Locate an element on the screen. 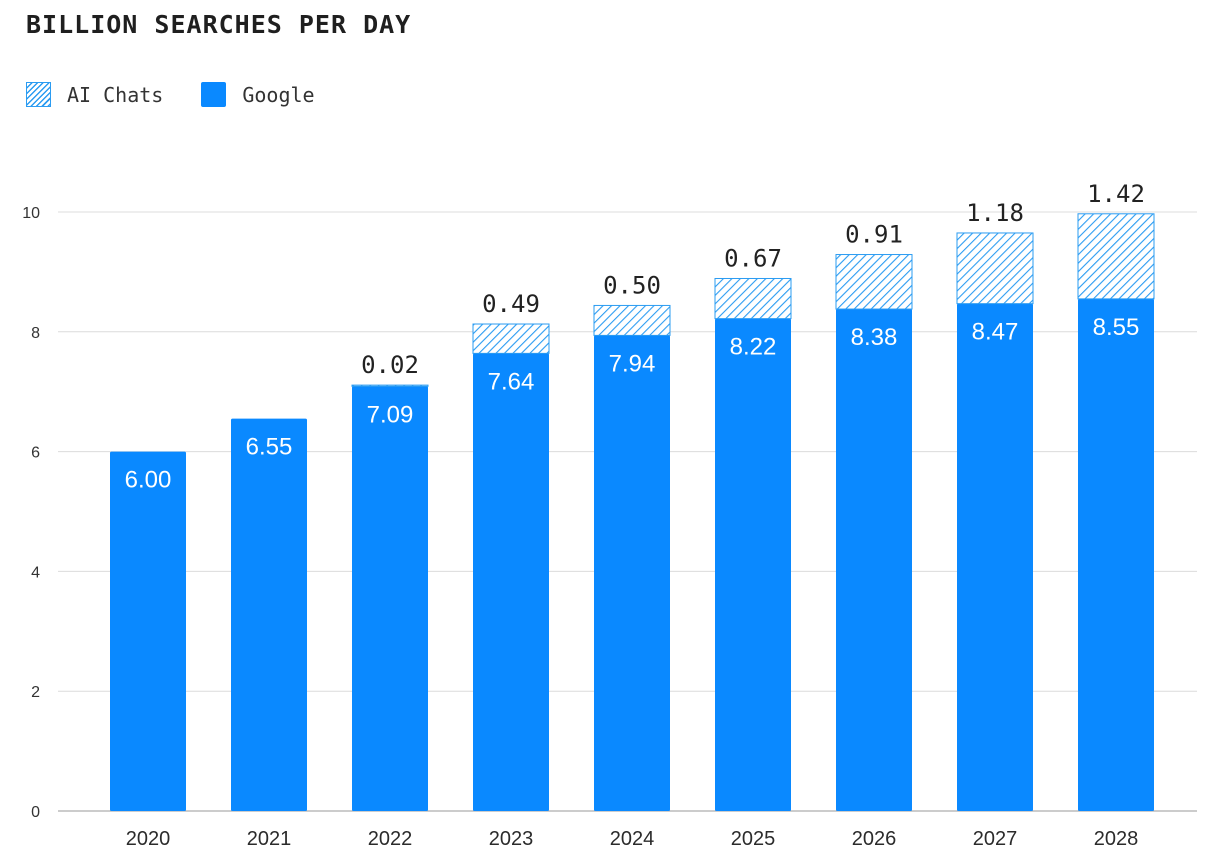 The width and height of the screenshot is (1227, 861). data-label-google-2022: 7.09 is located at coordinates (390, 414).